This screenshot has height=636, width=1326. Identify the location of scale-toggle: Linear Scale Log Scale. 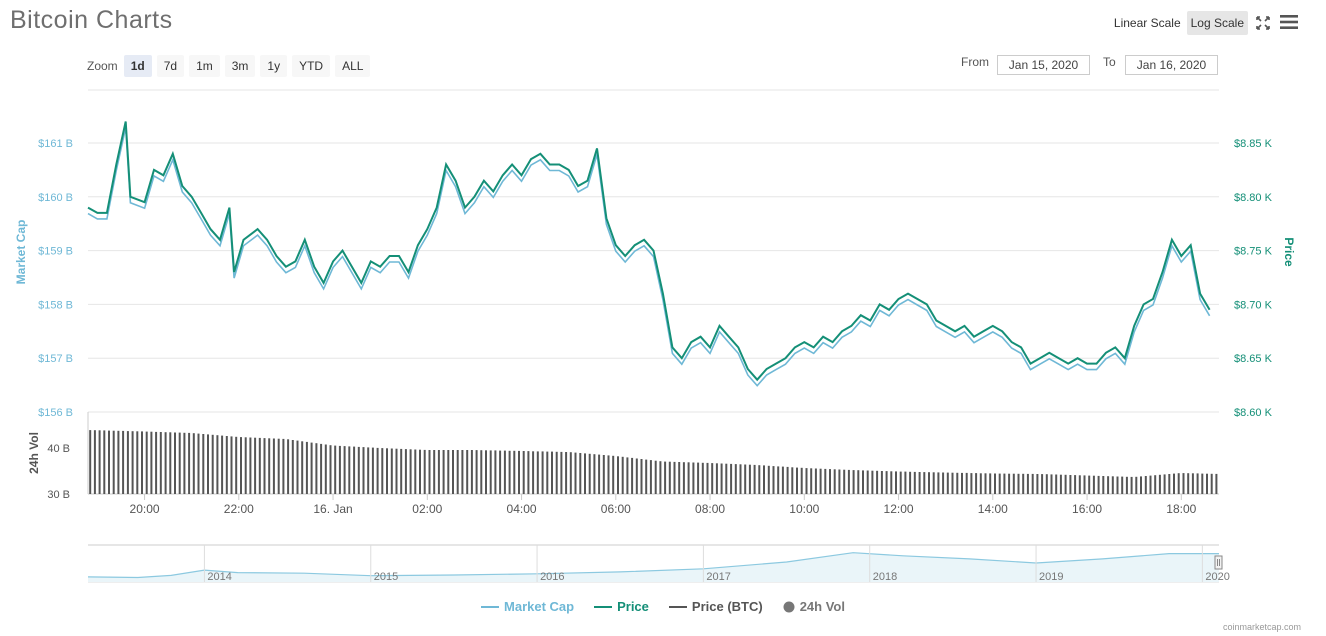
(1179, 23).